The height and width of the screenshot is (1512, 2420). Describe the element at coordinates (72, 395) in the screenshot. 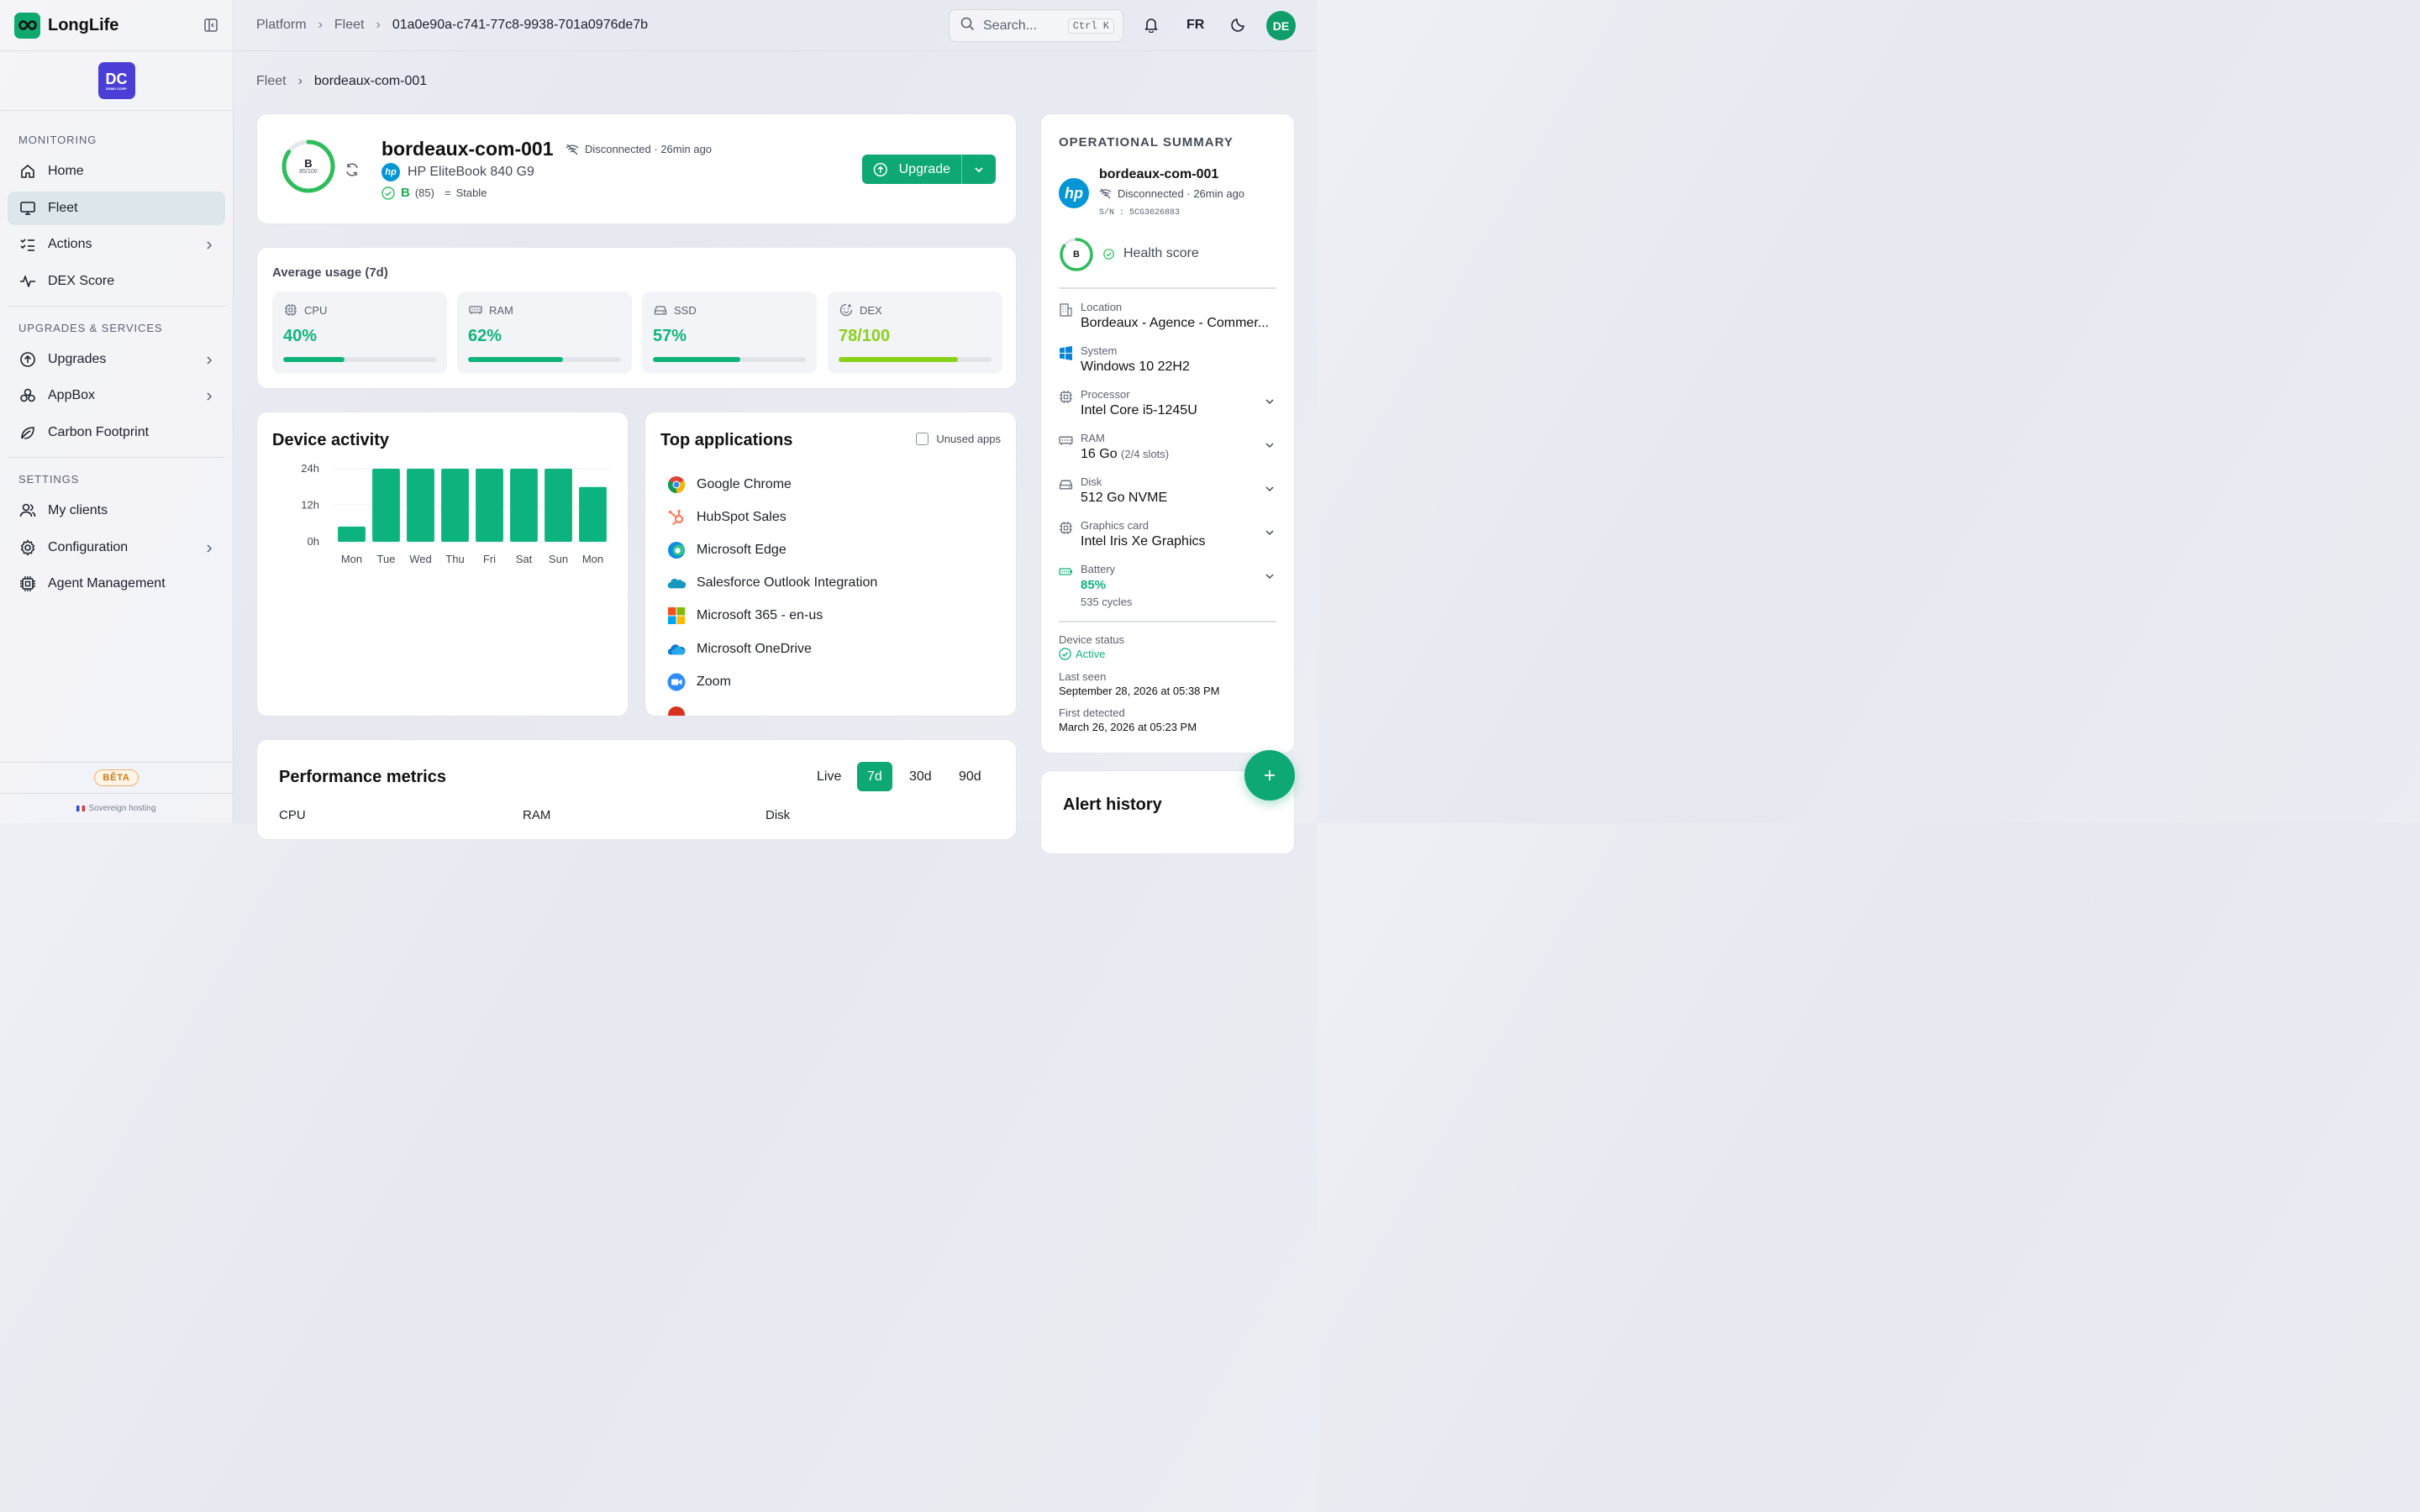

I see `sidebar-item-label: AppBox` at that location.